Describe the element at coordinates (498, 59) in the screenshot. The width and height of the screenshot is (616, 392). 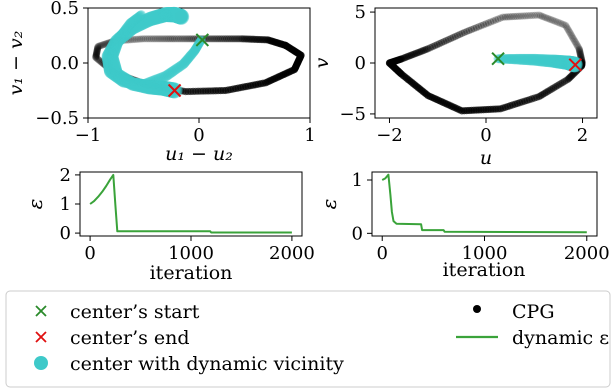
I see `start-marker` at that location.